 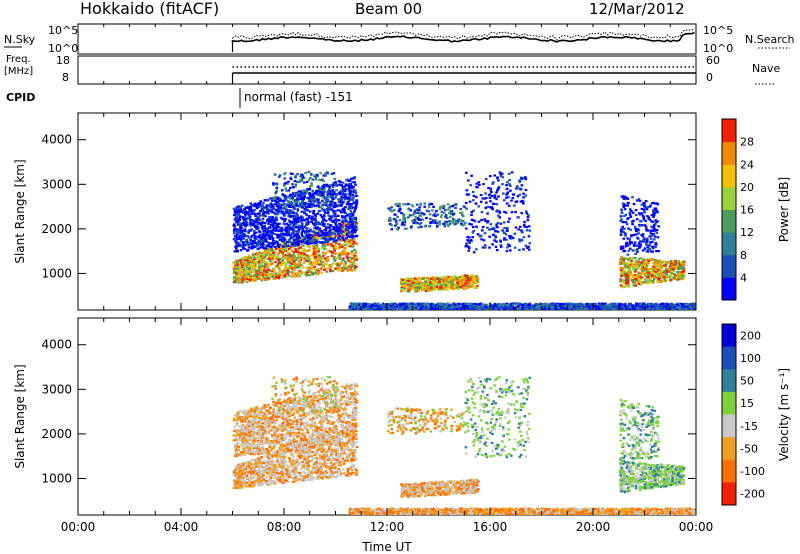 What do you see at coordinates (150, 9) in the screenshot?
I see `station-title: Hokkaido (fitACF)` at bounding box center [150, 9].